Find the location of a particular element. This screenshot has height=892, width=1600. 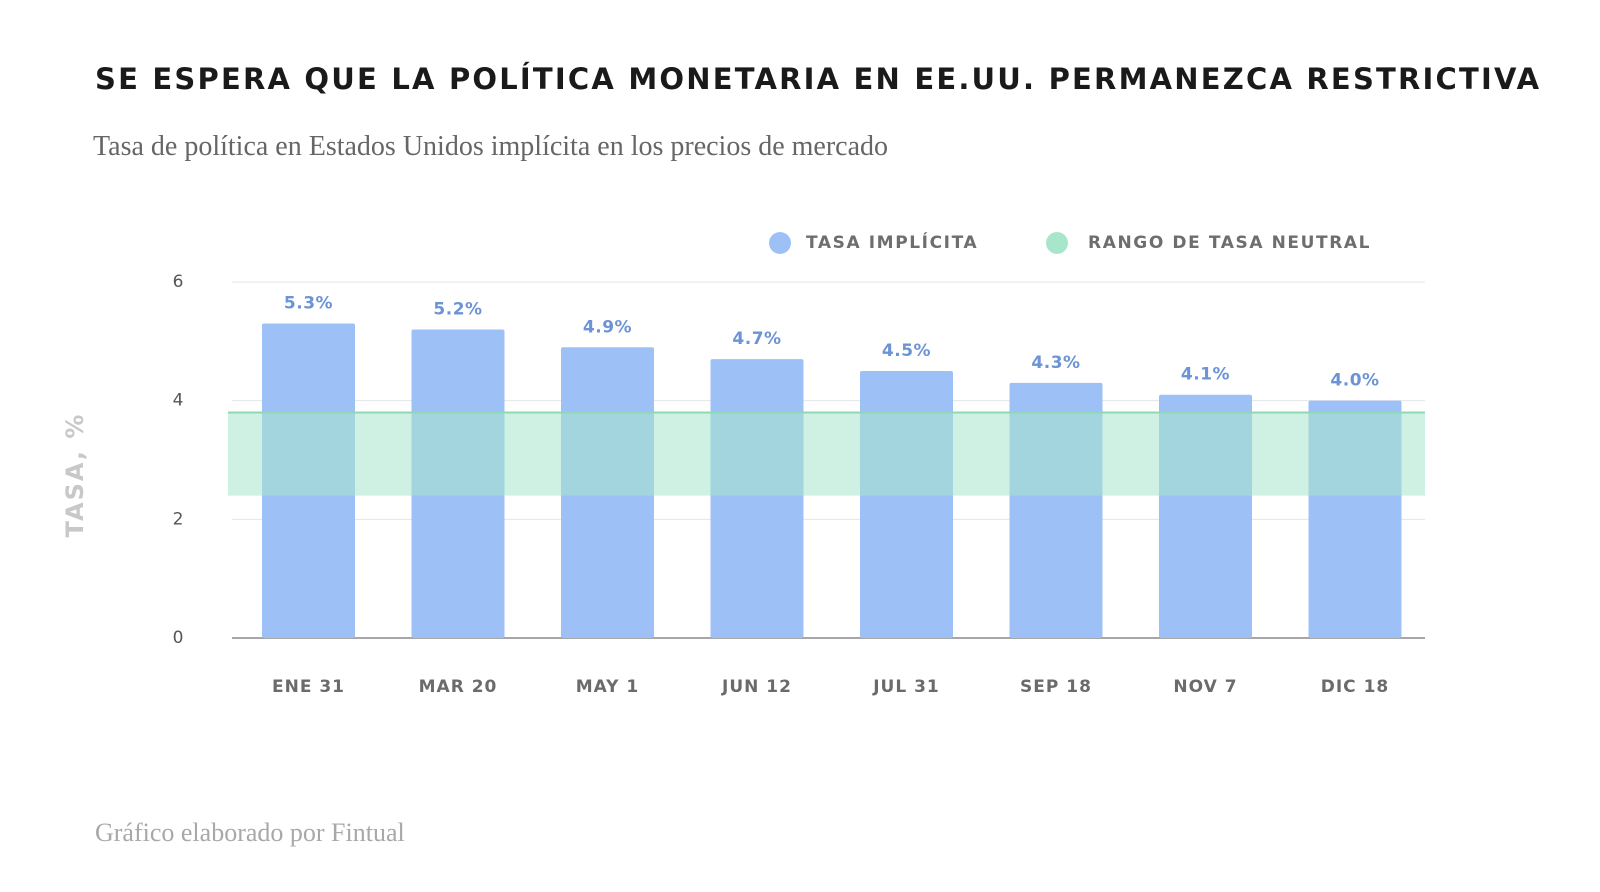

data-label: 4.7% is located at coordinates (756, 339).